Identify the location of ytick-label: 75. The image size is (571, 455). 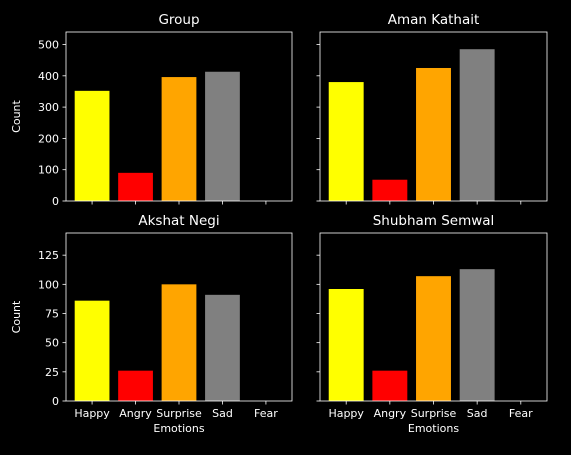
(52, 314).